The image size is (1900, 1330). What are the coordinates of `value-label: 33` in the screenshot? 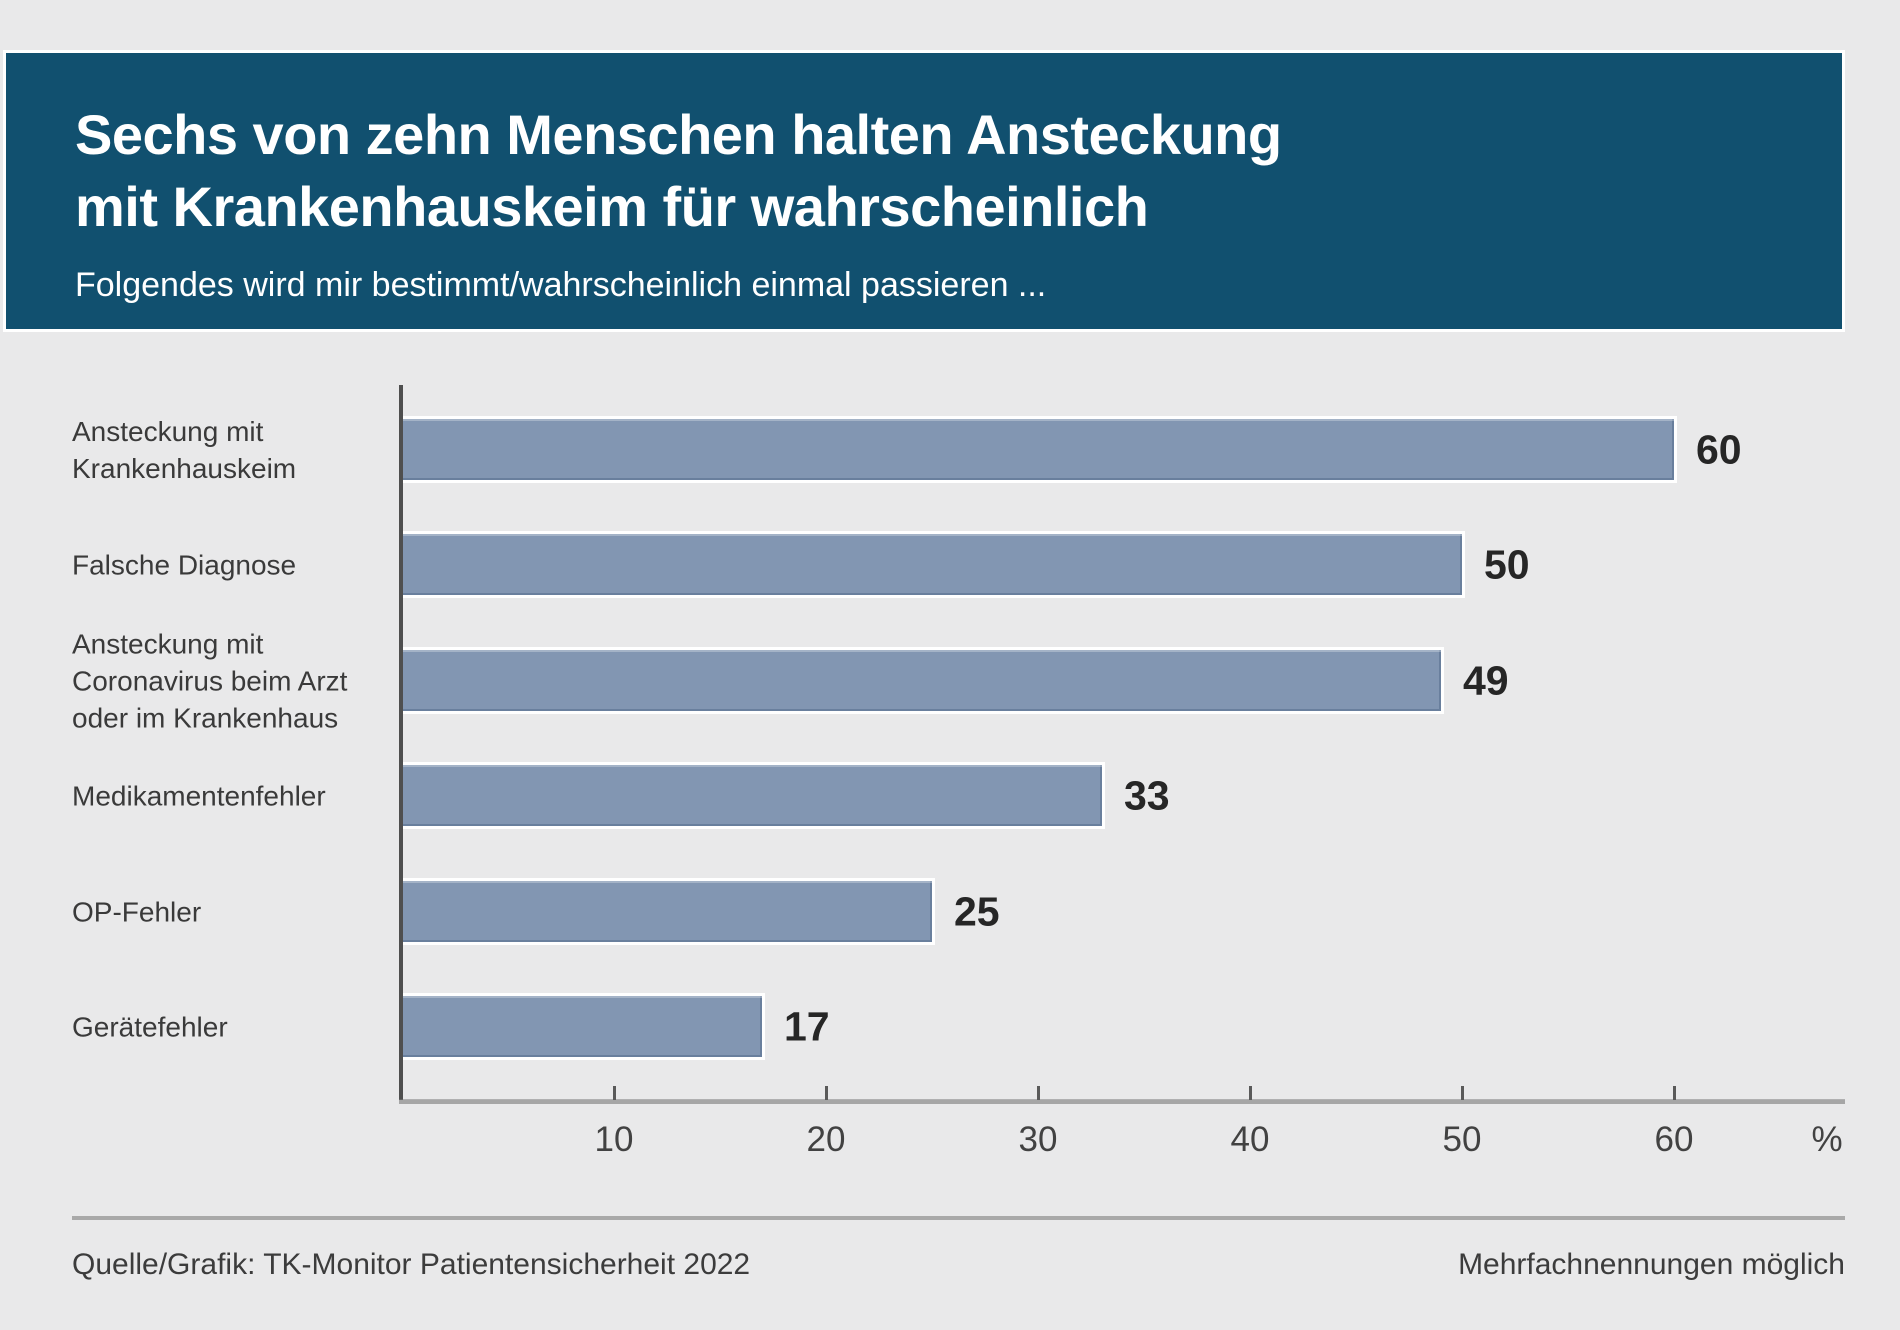 It's located at (1147, 795).